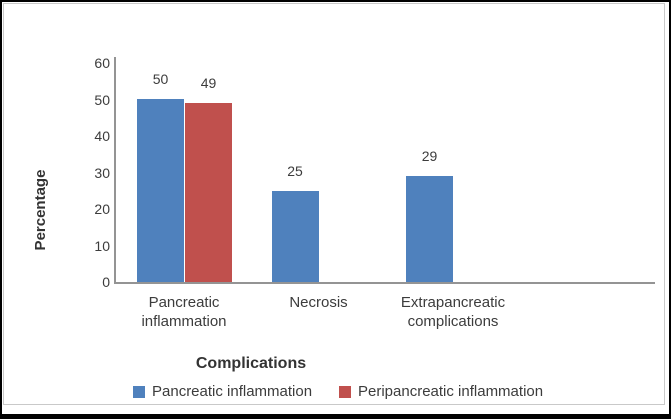 This screenshot has height=419, width=671. I want to click on y-tick-label: 60, so click(102, 63).